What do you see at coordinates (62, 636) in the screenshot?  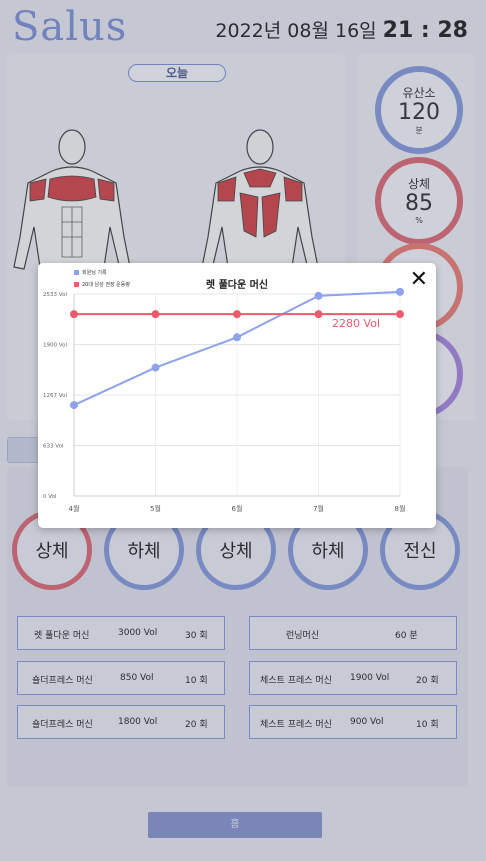 I see `record-name: 렛 풀다운 머신` at bounding box center [62, 636].